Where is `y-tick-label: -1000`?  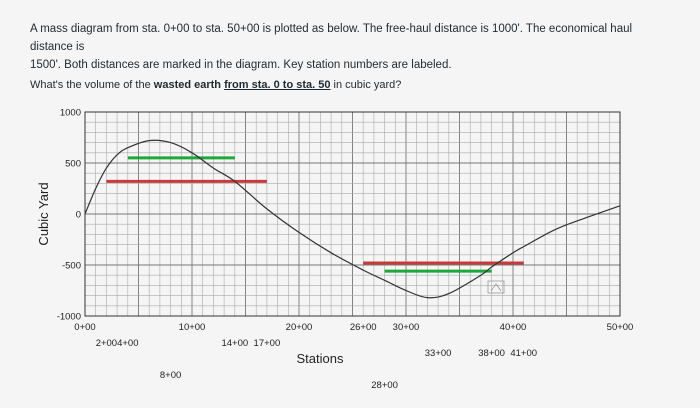
y-tick-label: -1000 is located at coordinates (69, 317).